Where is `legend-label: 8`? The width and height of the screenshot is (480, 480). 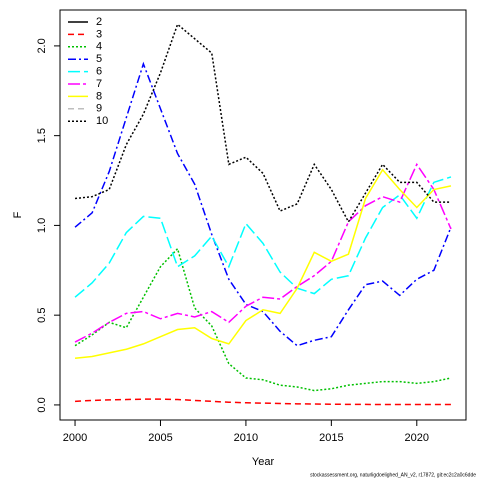
legend-label: 8 is located at coordinates (99, 96).